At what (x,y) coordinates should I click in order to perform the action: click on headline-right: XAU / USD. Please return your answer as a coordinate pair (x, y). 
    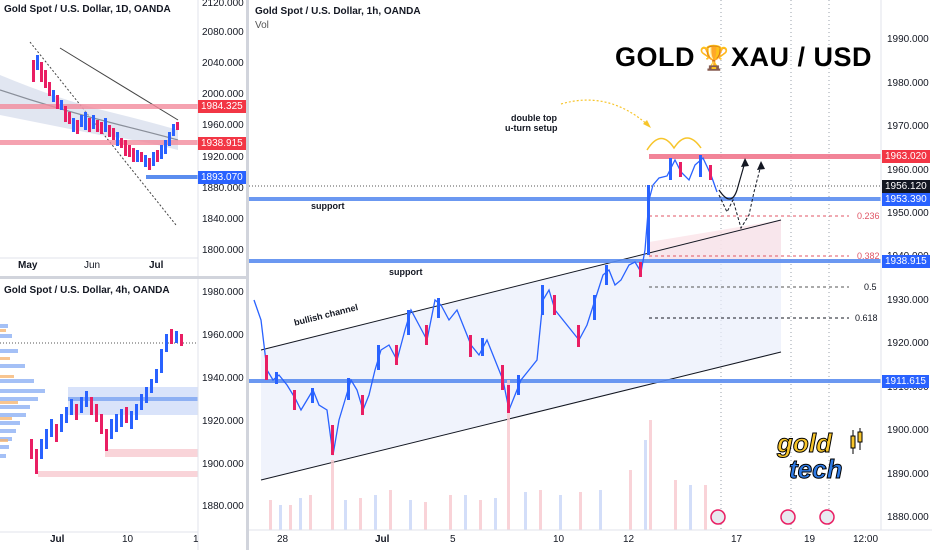
    Looking at the image, I should click on (802, 57).